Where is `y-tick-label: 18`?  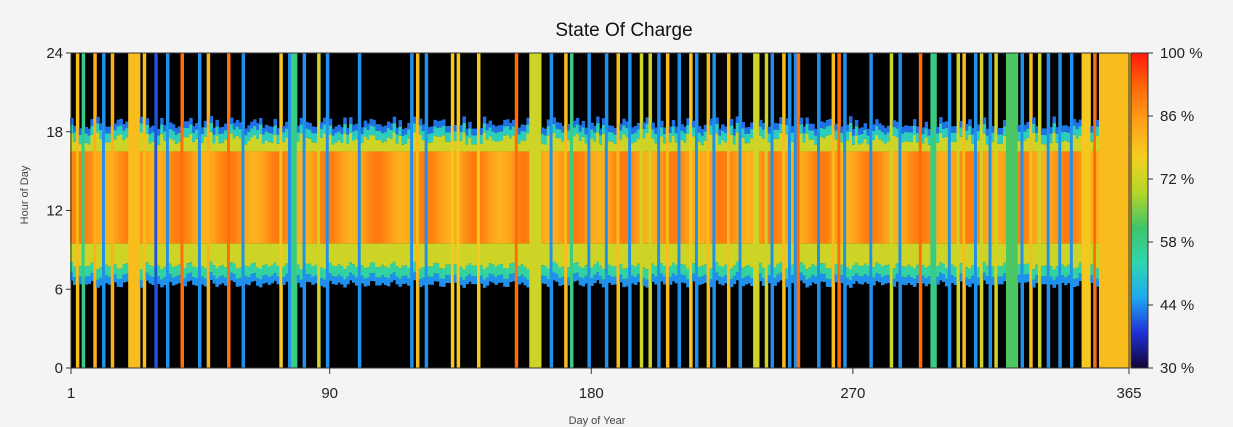
y-tick-label: 18 is located at coordinates (54, 132).